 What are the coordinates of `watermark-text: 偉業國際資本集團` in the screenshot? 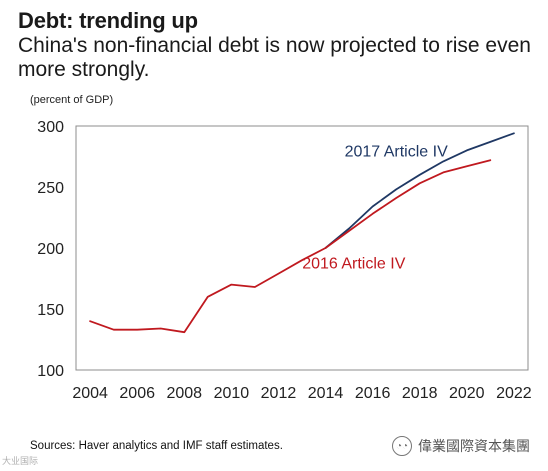 It's located at (474, 446).